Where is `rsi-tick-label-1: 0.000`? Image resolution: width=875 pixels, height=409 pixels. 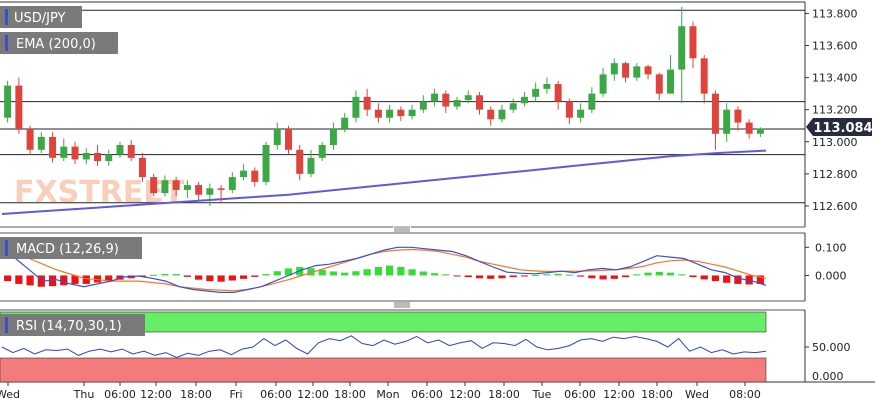 rsi-tick-label-1: 0.000 is located at coordinates (828, 376).